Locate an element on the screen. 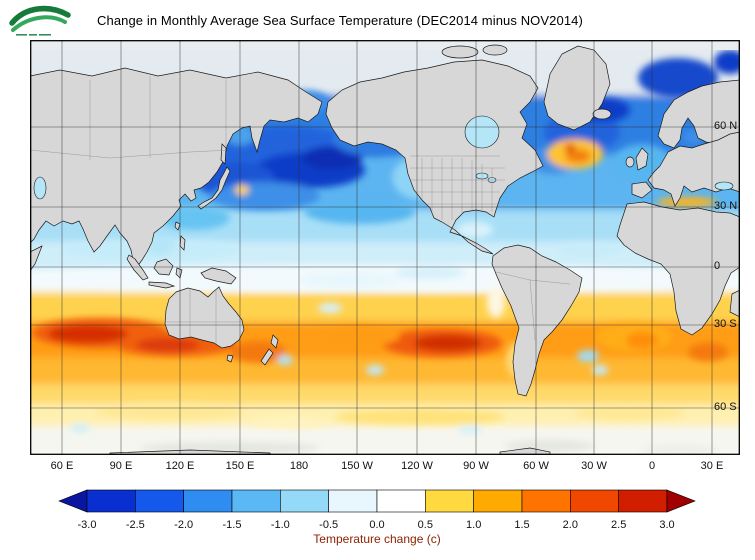 The image size is (755, 560). latitude-axis-labels: 60 N 30 N 0 30 S 60 S is located at coordinates (734, 280).